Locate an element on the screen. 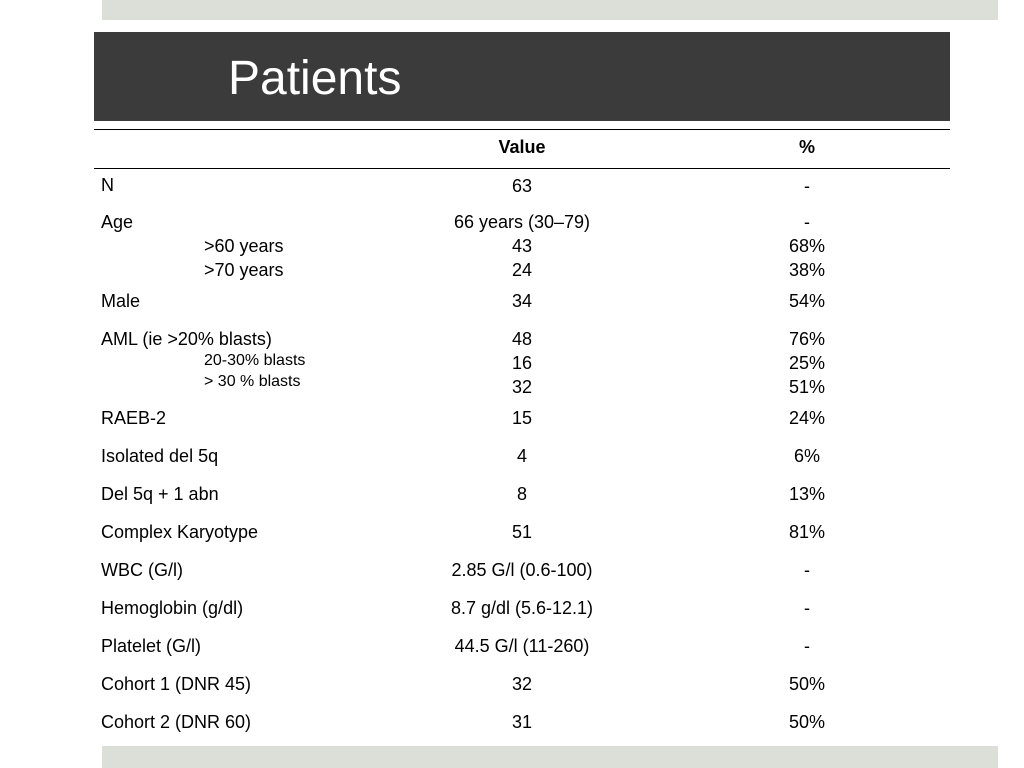  row-label: WBC (G/l) is located at coordinates (142, 570).